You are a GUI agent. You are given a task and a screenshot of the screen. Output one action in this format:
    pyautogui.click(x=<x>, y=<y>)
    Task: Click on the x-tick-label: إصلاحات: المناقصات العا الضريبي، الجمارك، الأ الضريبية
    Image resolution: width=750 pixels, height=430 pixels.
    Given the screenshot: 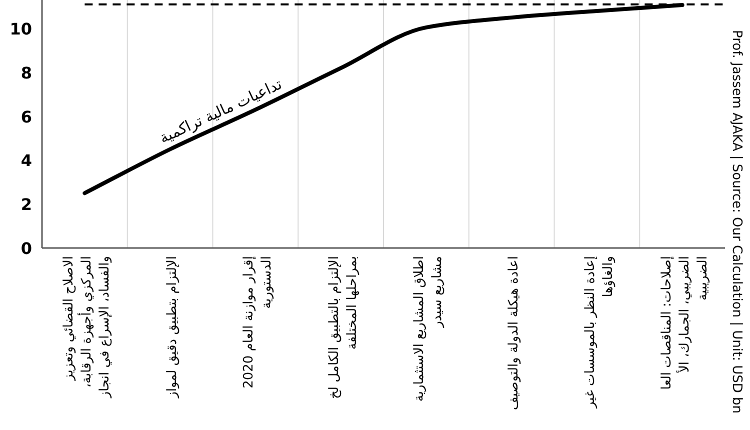 What is the action you would take?
    pyautogui.click(x=684, y=323)
    